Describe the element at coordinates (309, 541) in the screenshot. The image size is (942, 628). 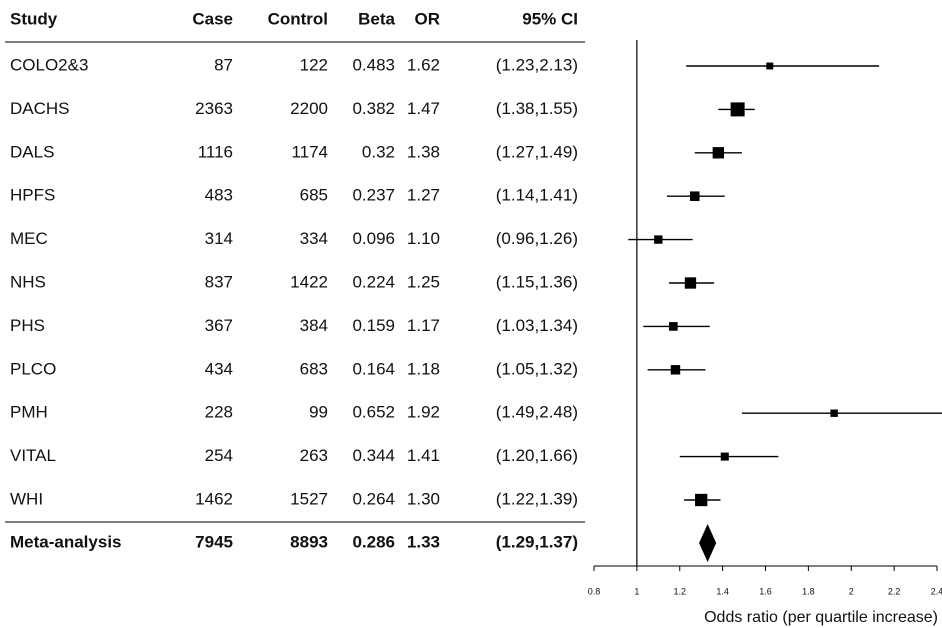
I see `summary-cell: 8893` at that location.